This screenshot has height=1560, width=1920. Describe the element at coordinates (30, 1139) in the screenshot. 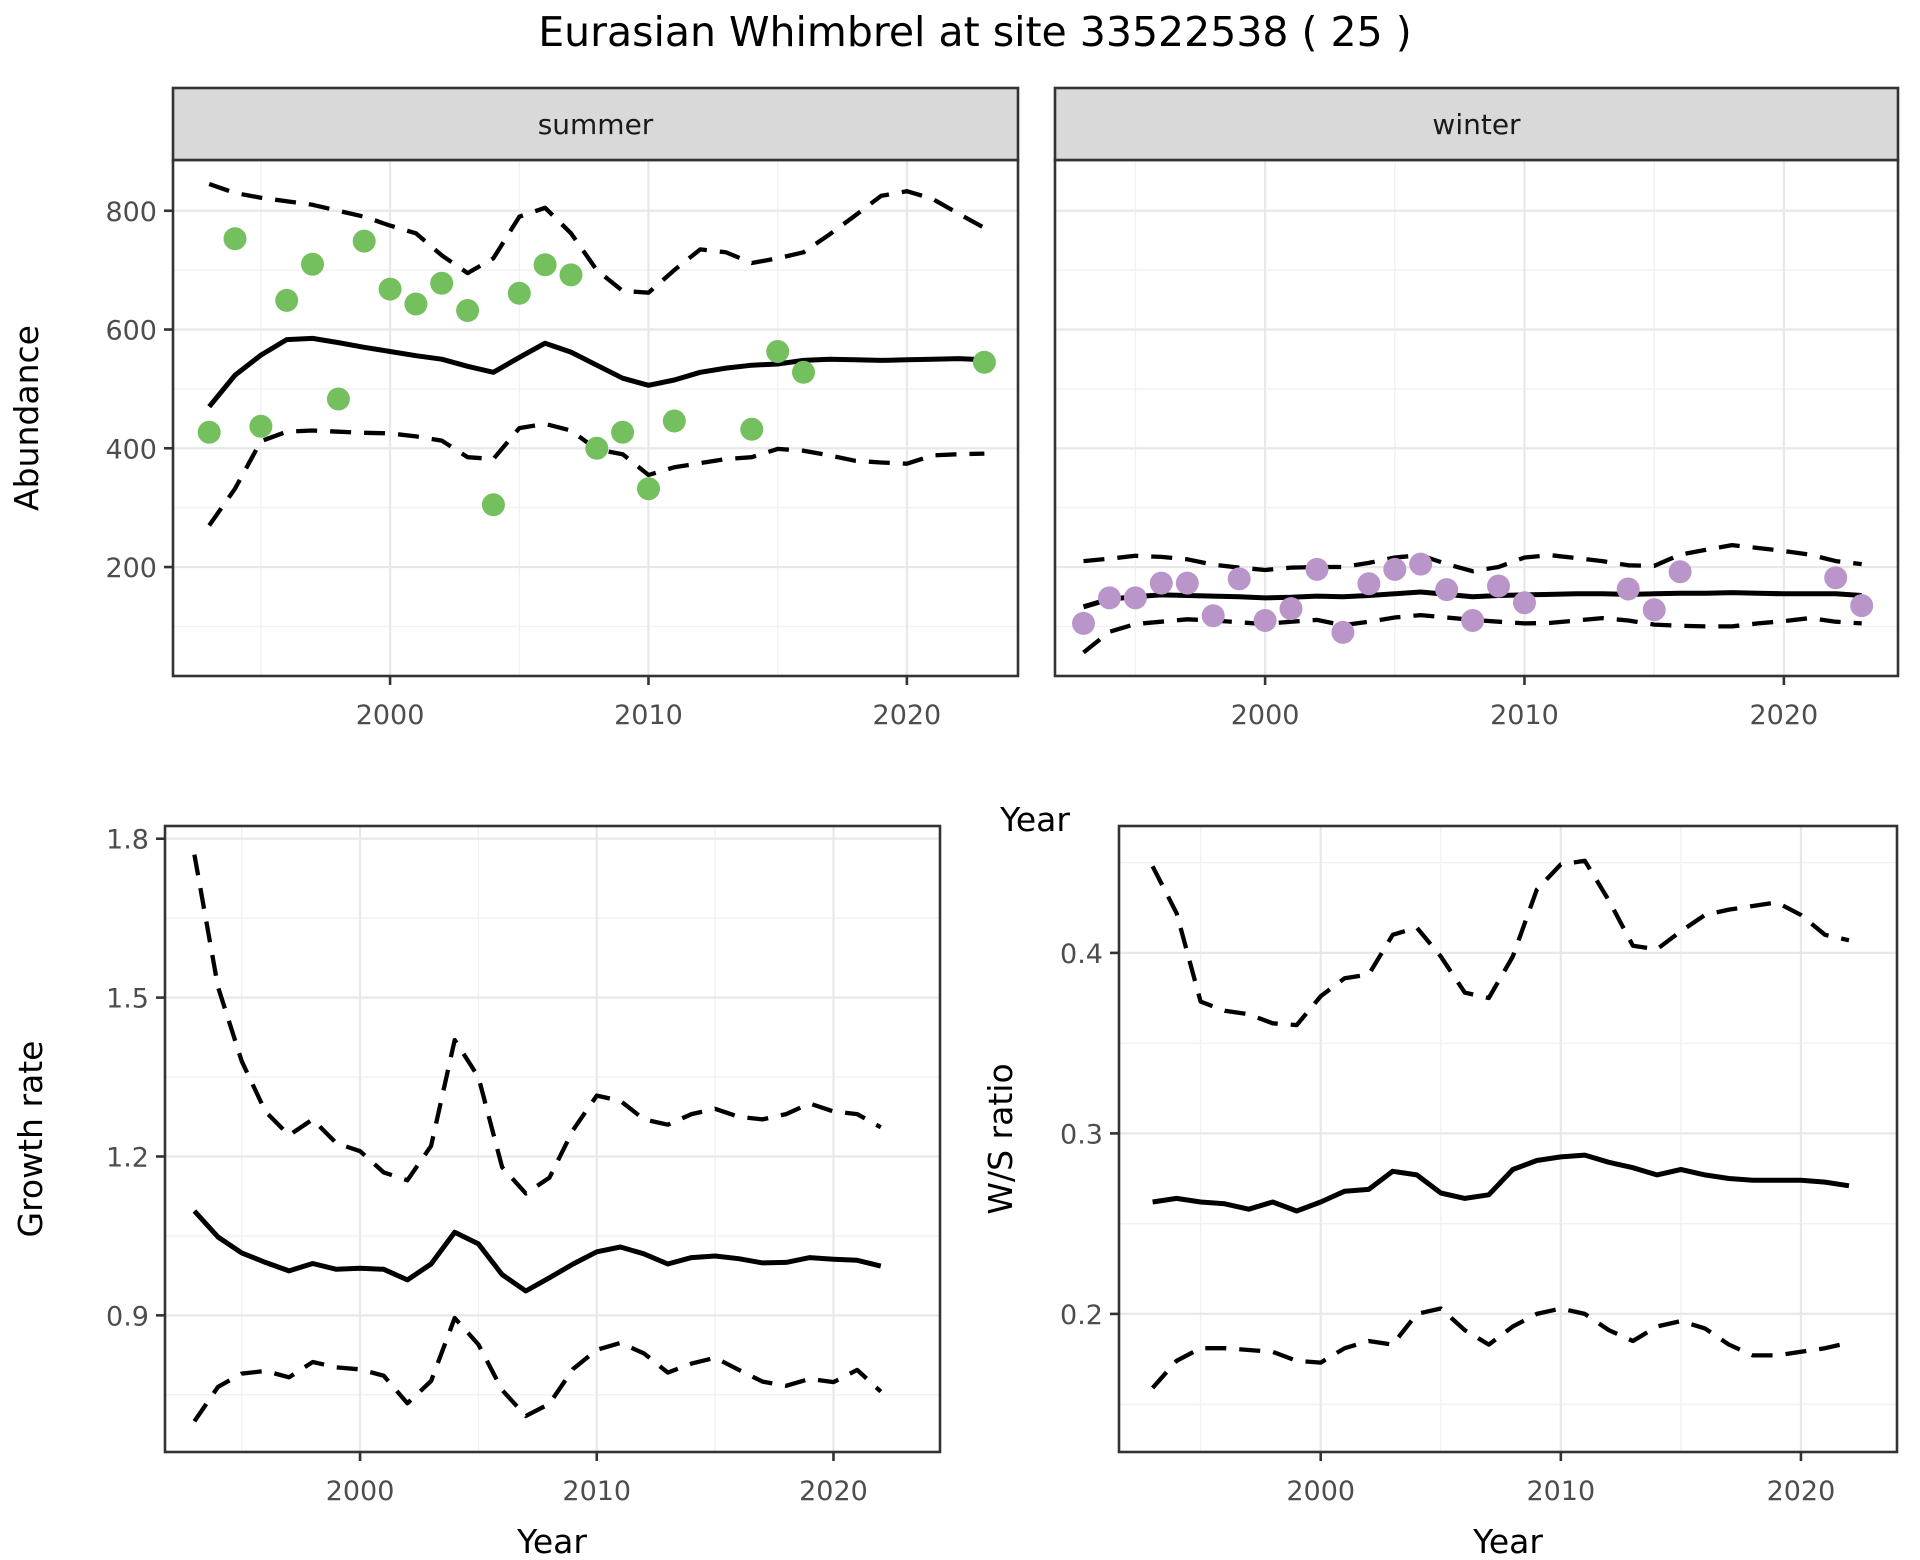

I see `y-axis-title-growth-rate: Growth rate` at that location.